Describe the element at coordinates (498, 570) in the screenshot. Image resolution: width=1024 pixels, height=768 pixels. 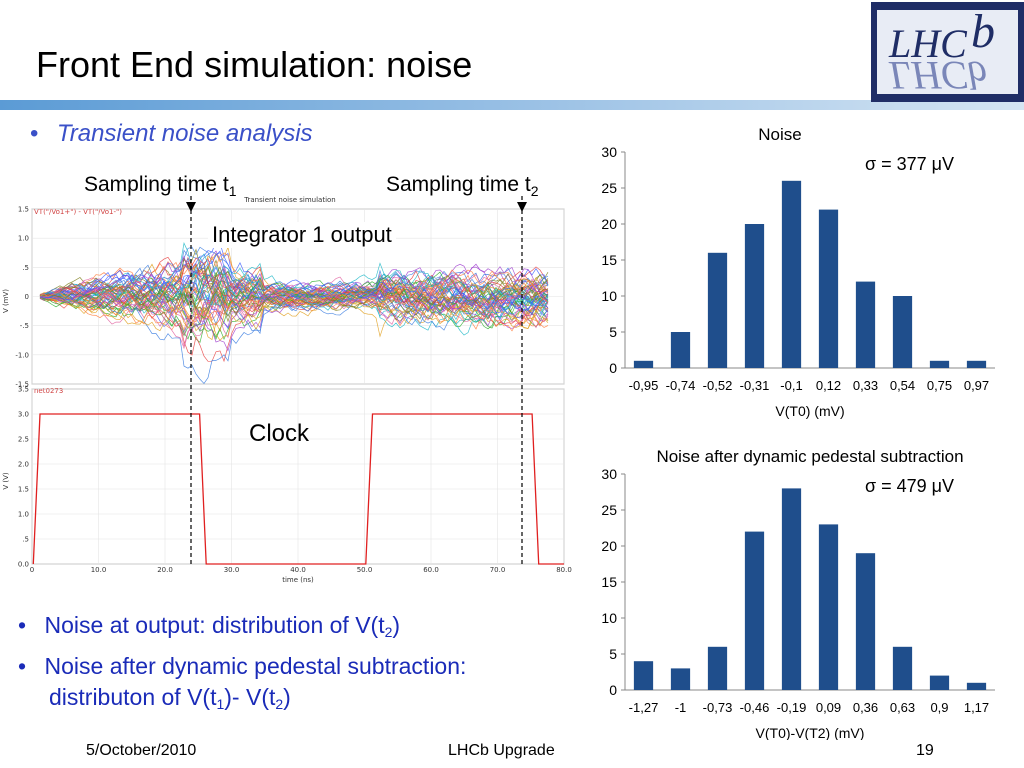
I see `x-tick-label: 70.0` at that location.